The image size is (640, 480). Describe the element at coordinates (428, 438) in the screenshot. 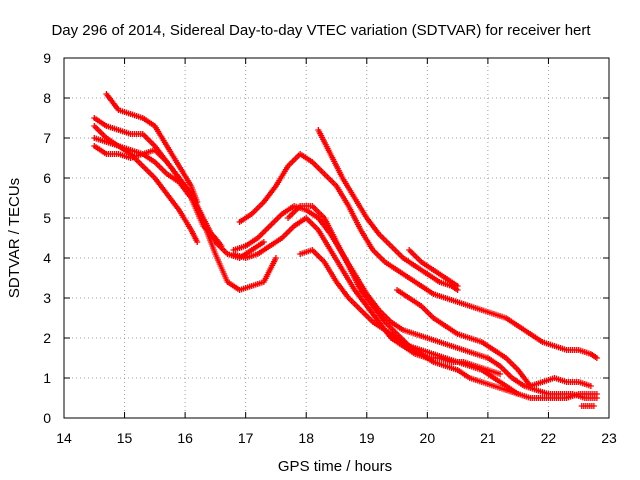

I see `x-tick-label: 20` at that location.